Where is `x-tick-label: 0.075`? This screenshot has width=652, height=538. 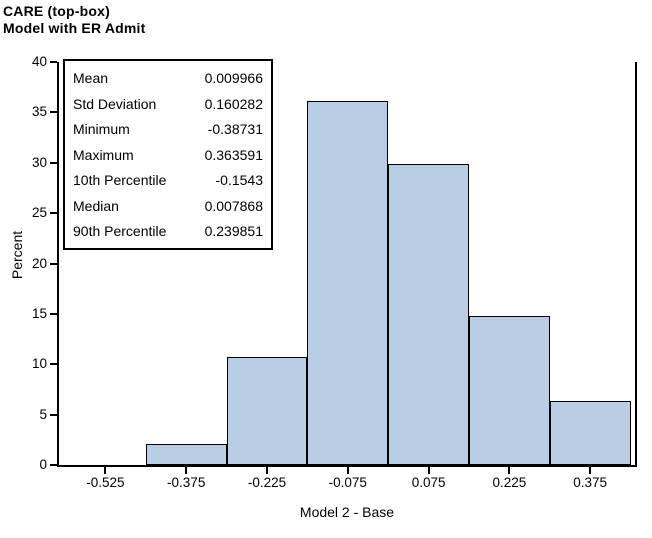
x-tick-label: 0.075 is located at coordinates (428, 482).